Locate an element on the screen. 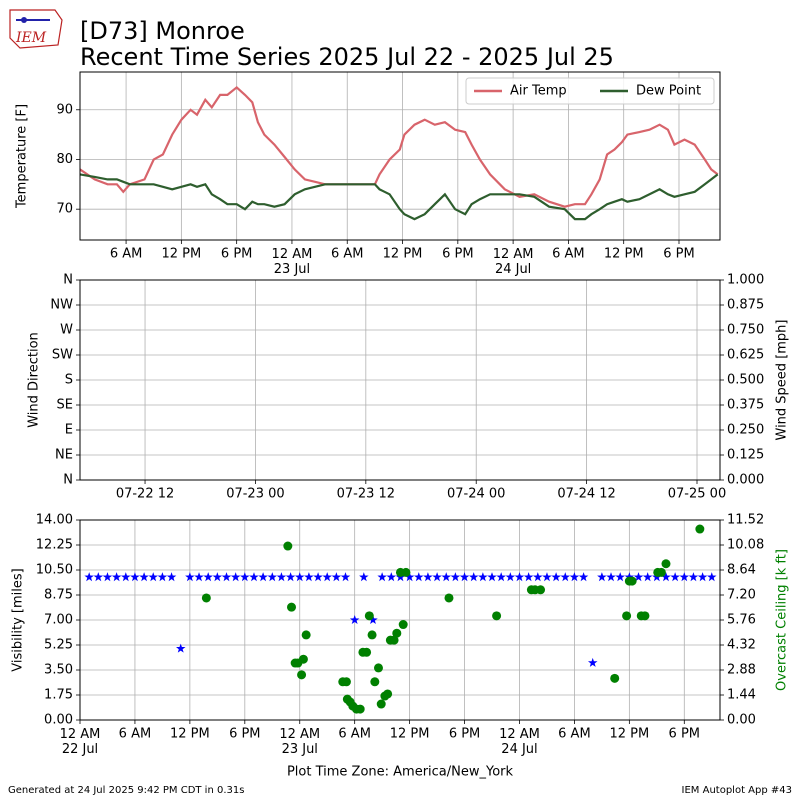 Image resolution: width=800 pixels, height=800 pixels. x-tick-label: 12 AM 23 Jul is located at coordinates (292, 262).